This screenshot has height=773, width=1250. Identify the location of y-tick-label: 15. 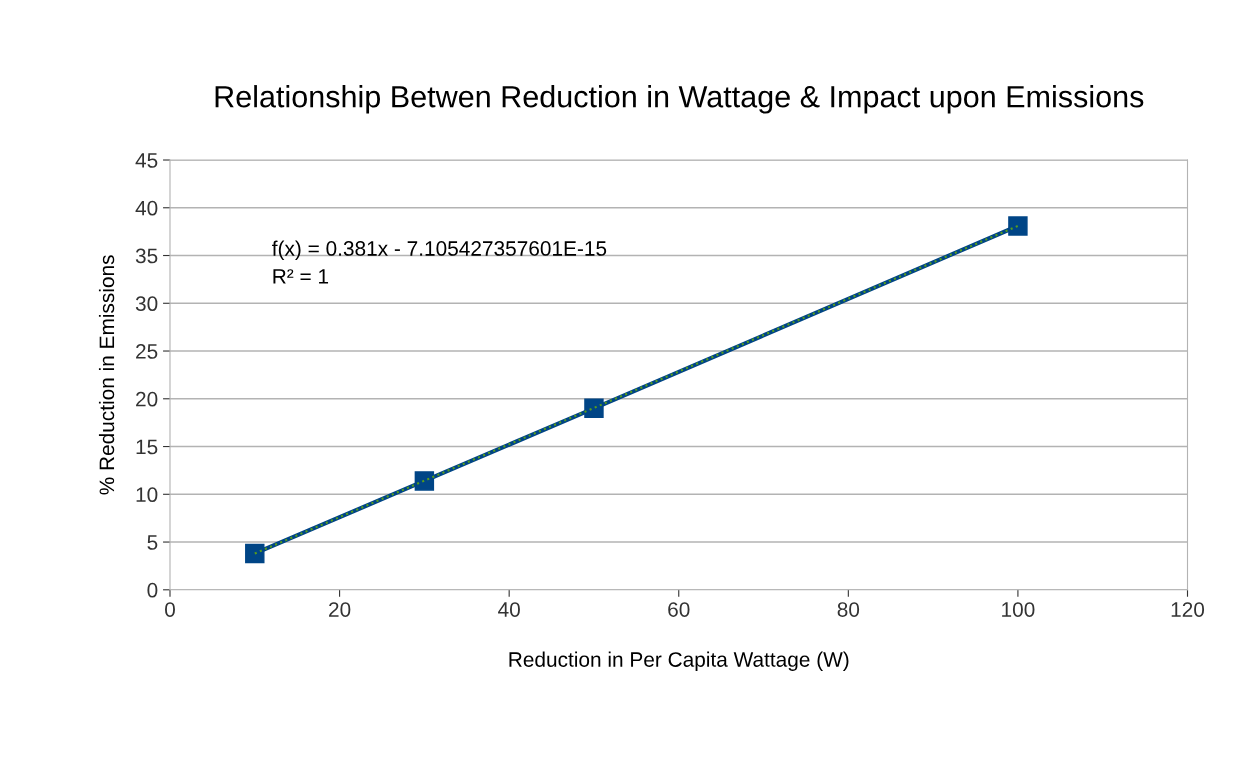
(147, 447).